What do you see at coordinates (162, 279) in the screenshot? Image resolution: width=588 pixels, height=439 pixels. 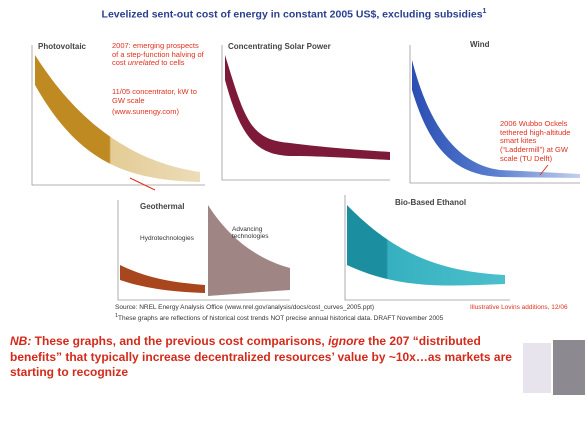 I see `geo-hydro-band` at bounding box center [162, 279].